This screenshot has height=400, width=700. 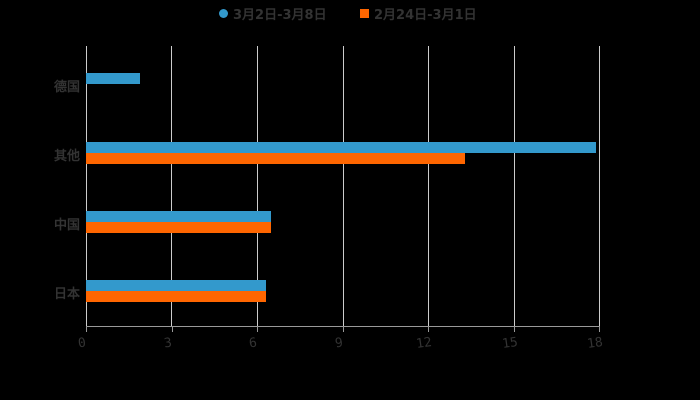 What do you see at coordinates (280, 15) in the screenshot?
I see `legend-label: 3月2日-3月8日` at bounding box center [280, 15].